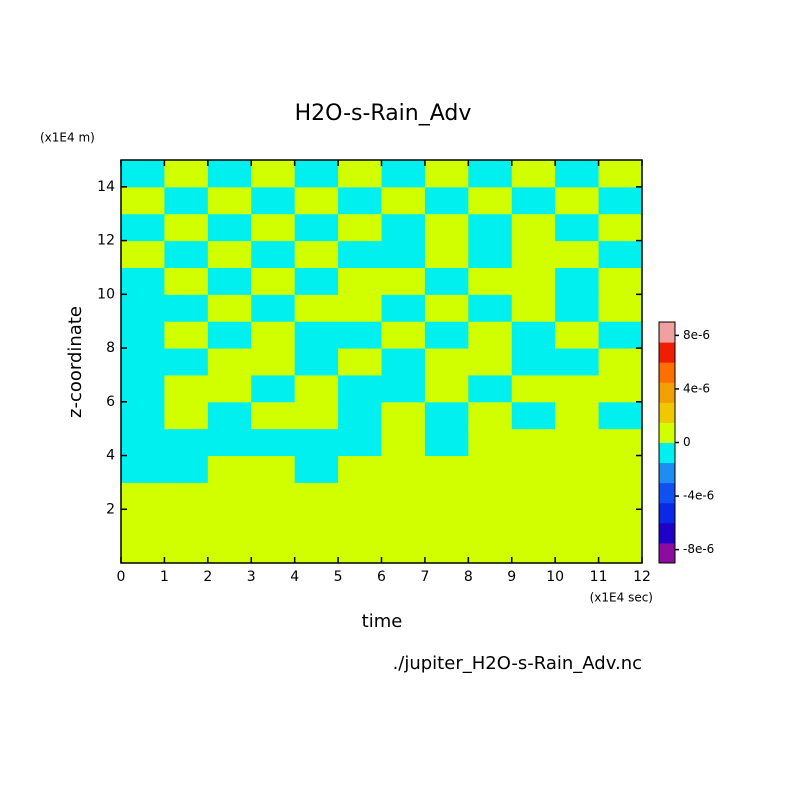  What do you see at coordinates (294, 577) in the screenshot?
I see `x-tick-label: 4` at bounding box center [294, 577].